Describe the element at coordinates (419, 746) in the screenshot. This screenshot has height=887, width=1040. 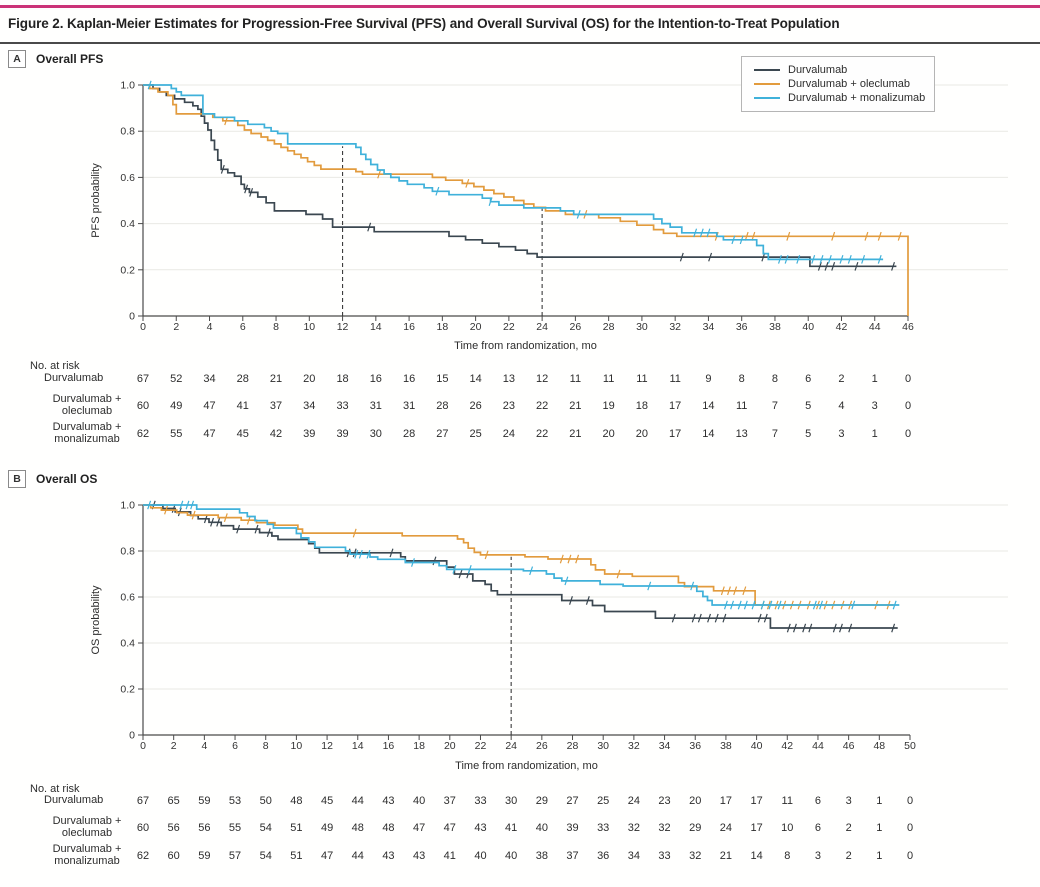
I see `x-tick-label: 18` at that location.